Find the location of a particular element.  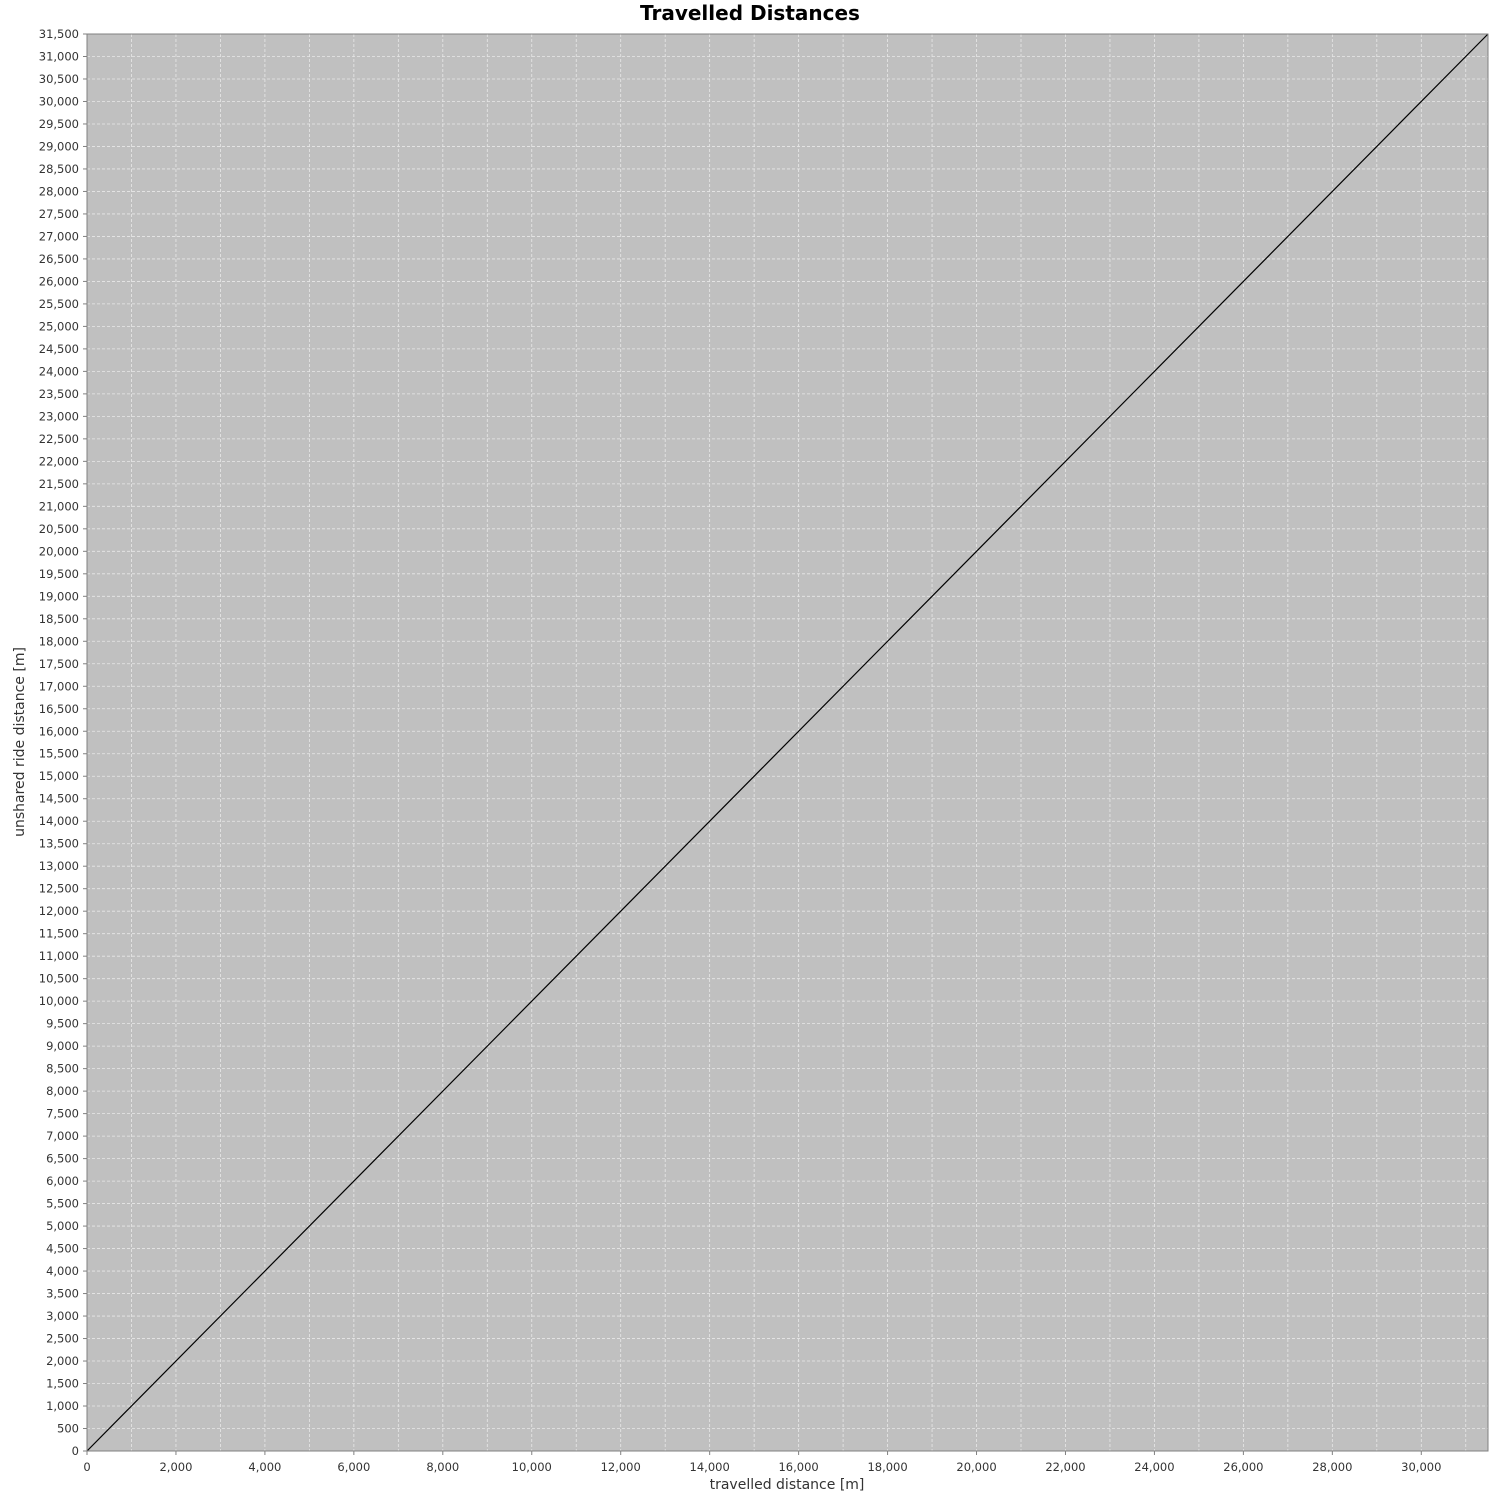

y-tick-label: 22,500 is located at coordinates (59, 439).